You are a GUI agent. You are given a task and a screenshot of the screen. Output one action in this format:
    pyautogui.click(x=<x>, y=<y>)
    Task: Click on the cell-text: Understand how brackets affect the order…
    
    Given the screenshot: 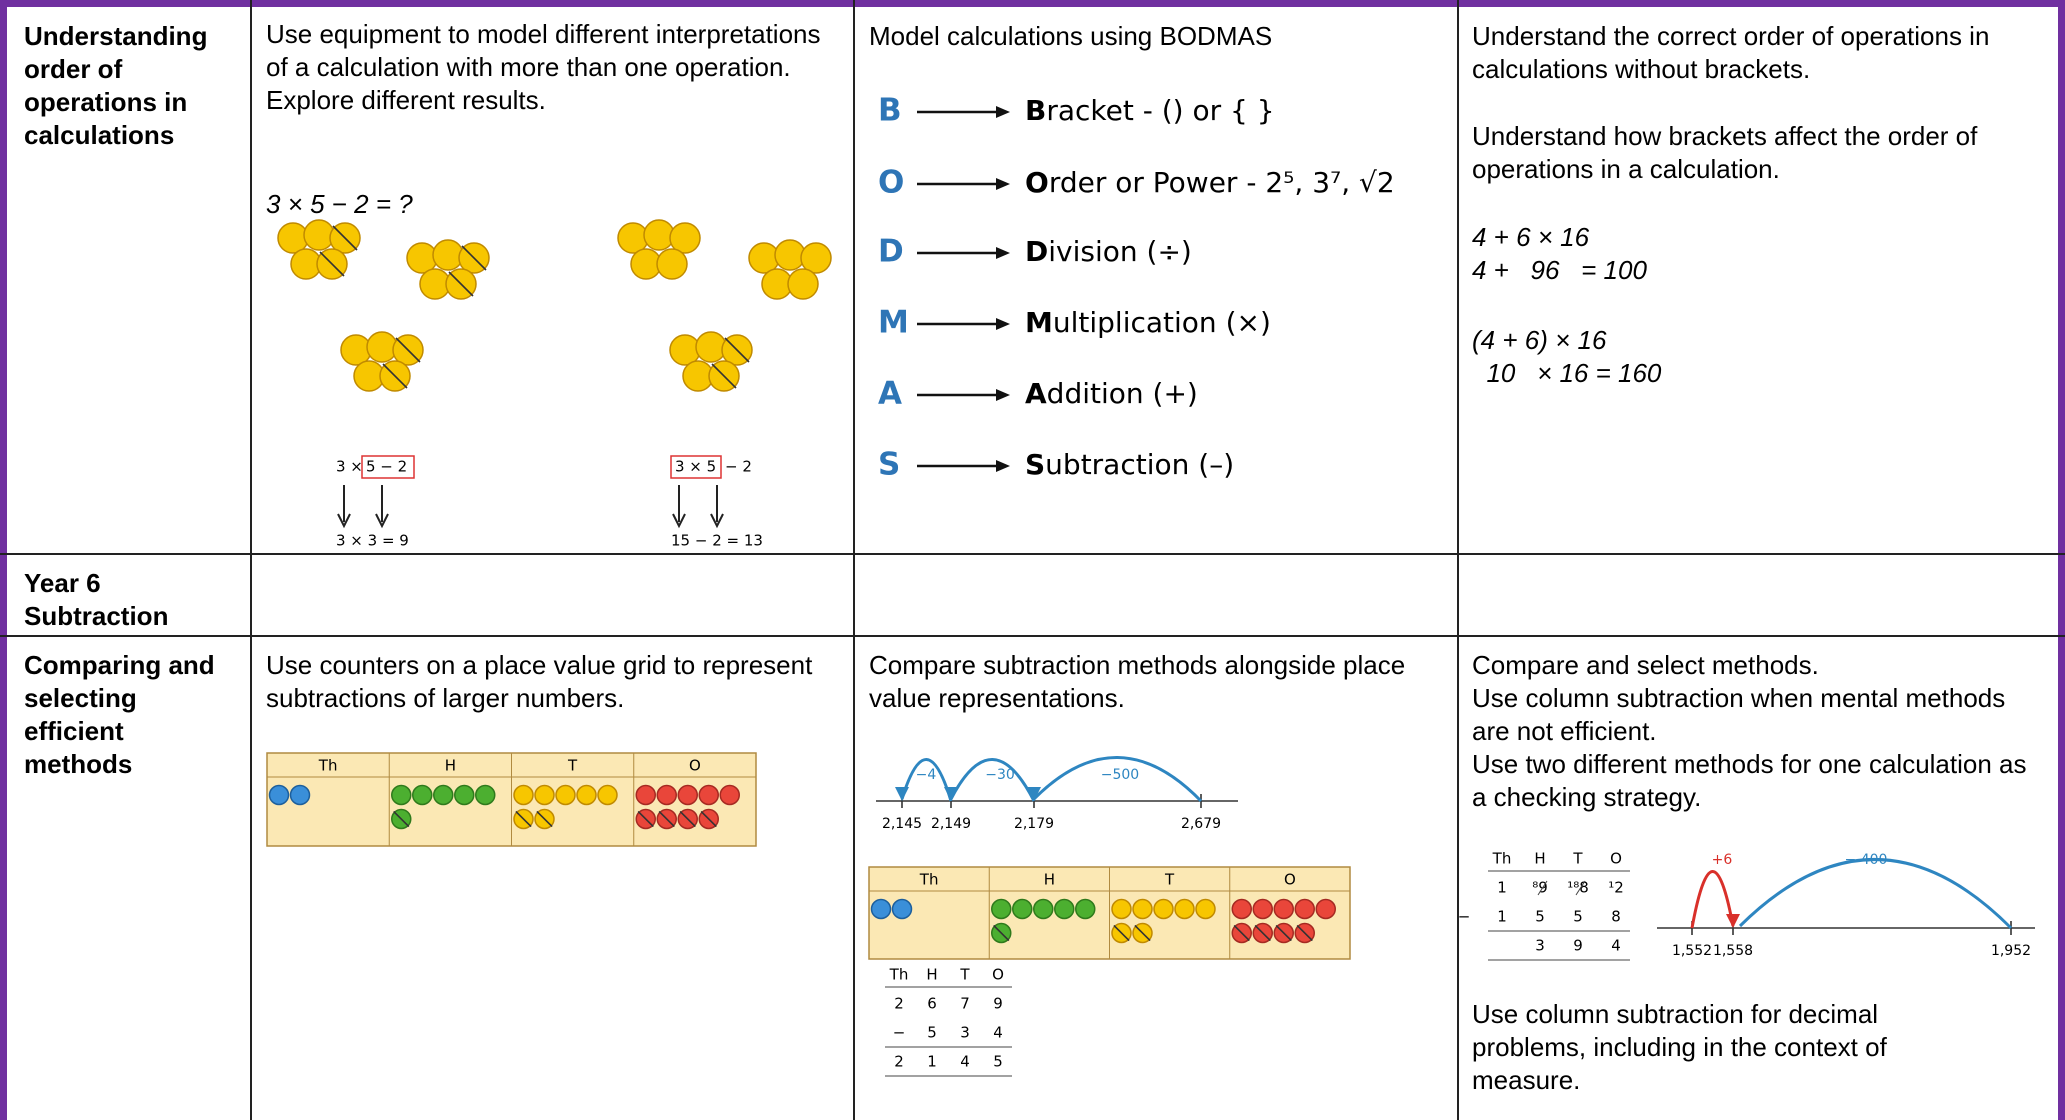 What is the action you would take?
    pyautogui.click(x=1725, y=152)
    